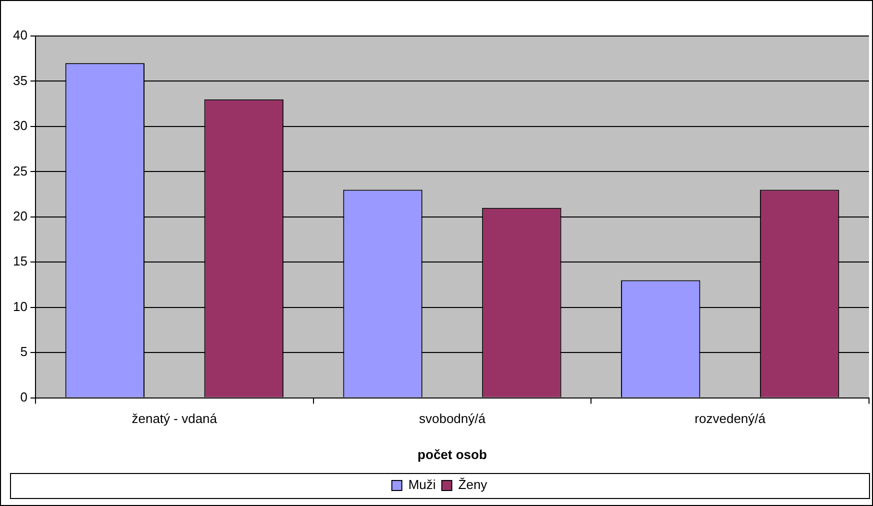 The height and width of the screenshot is (506, 873). I want to click on y-tick-label: 10, so click(20, 306).